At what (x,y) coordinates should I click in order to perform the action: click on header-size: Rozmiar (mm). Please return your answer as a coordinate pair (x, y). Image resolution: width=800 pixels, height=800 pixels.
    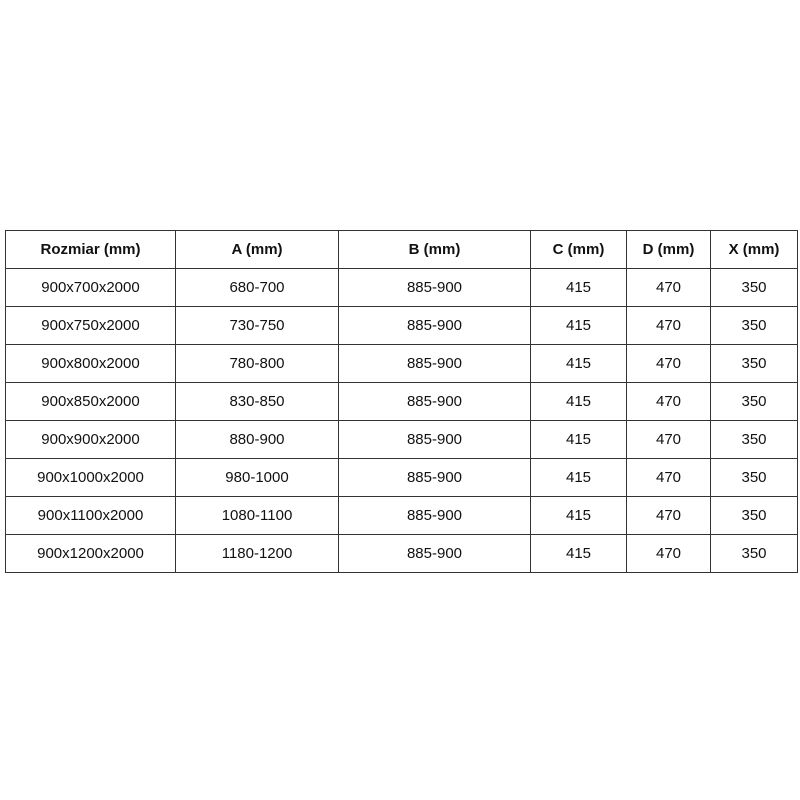
    Looking at the image, I should click on (90, 249).